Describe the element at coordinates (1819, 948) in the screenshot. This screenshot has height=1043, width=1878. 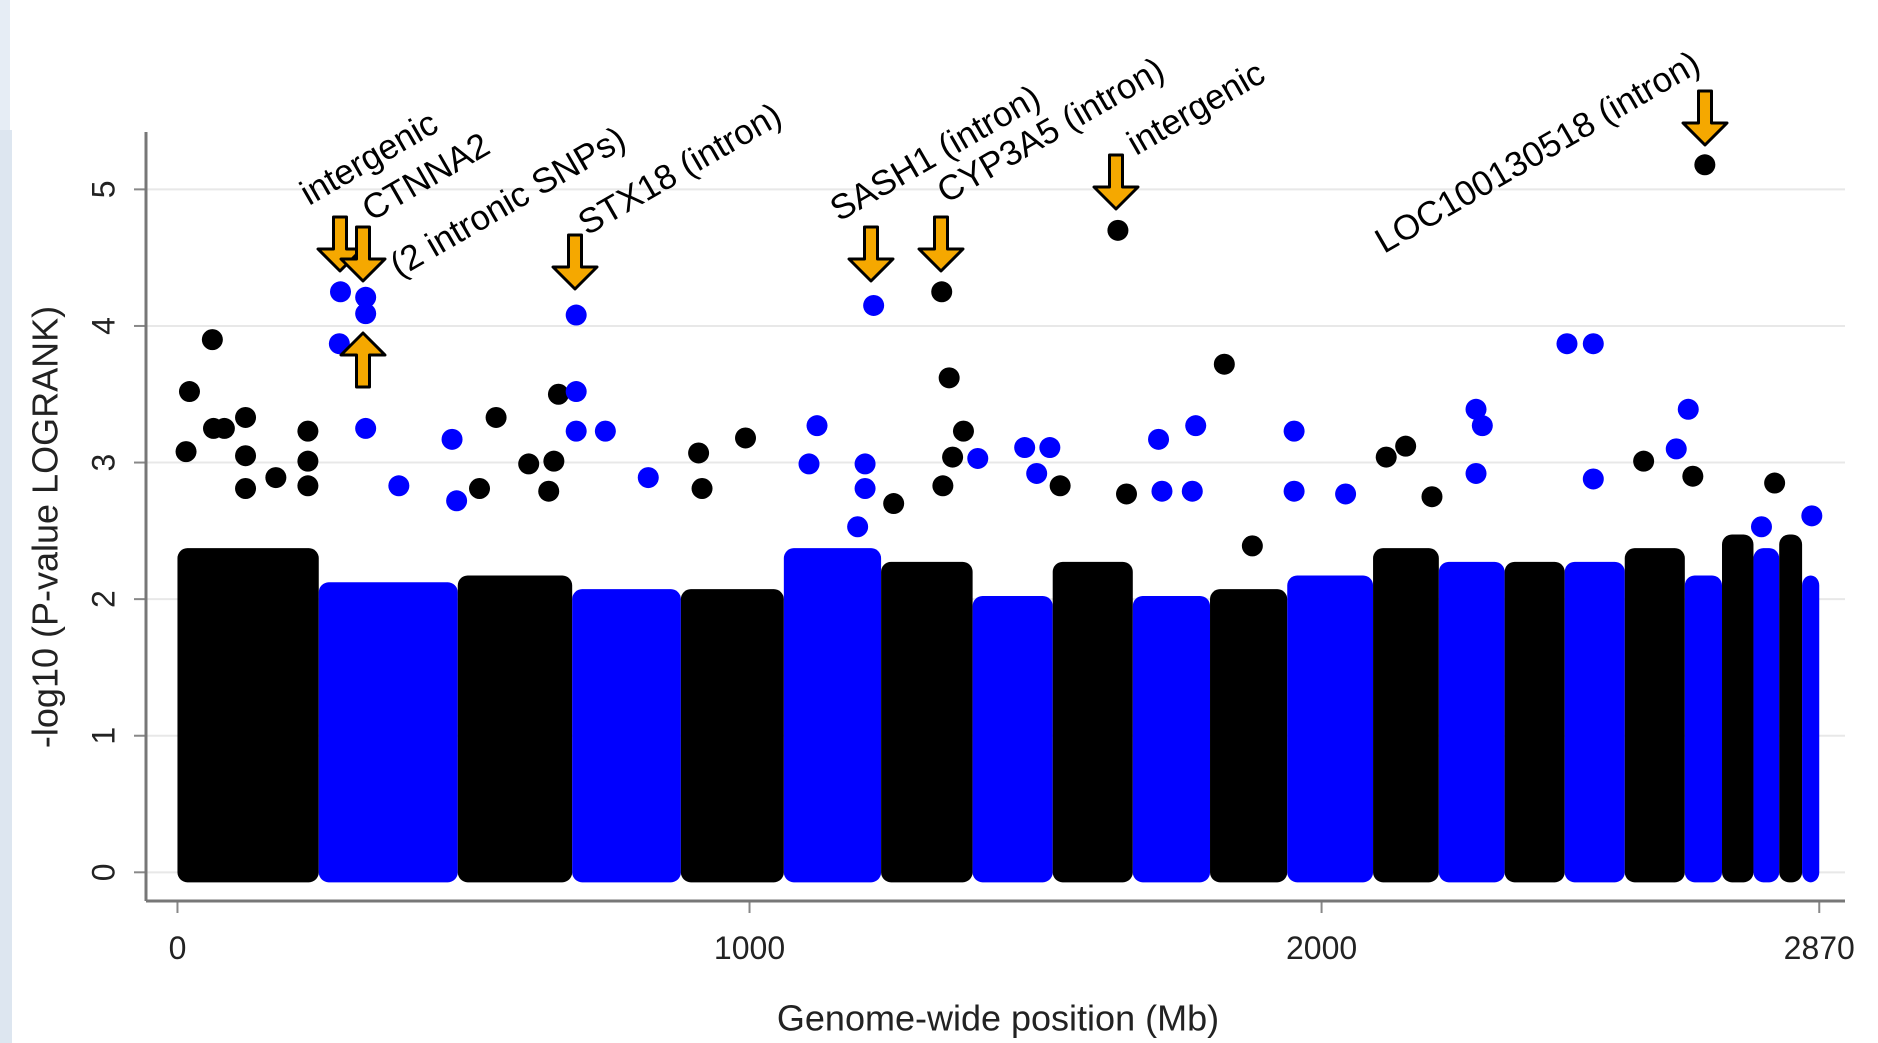
I see `x-tick-label: 2870` at that location.